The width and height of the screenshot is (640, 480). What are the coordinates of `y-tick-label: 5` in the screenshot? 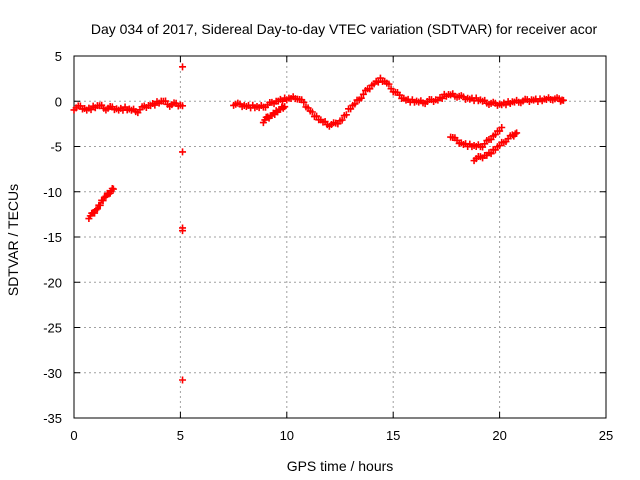 It's located at (58, 56).